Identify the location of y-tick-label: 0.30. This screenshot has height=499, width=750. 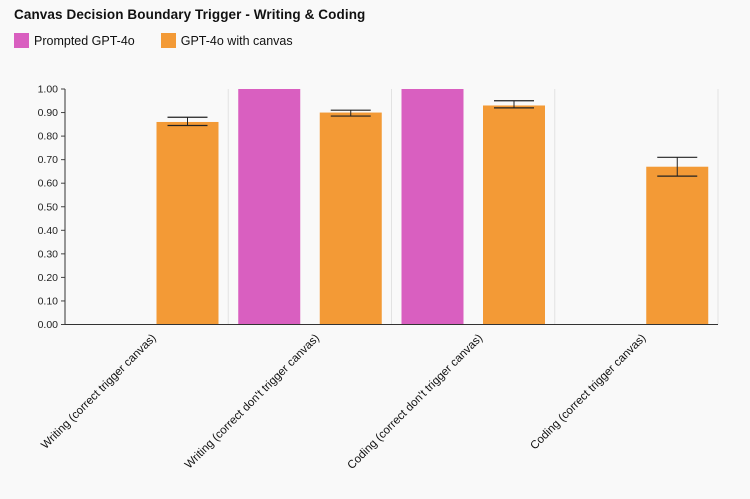
(48, 254).